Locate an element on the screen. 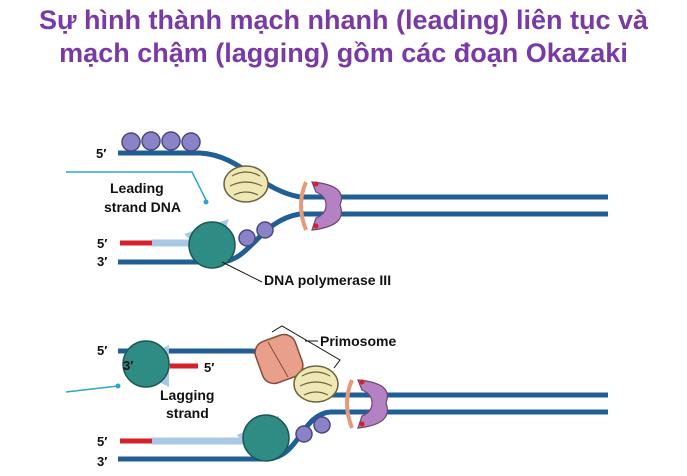 This screenshot has height=476, width=687. dna-polymerase-label: DNA polymerase III is located at coordinates (327, 280).